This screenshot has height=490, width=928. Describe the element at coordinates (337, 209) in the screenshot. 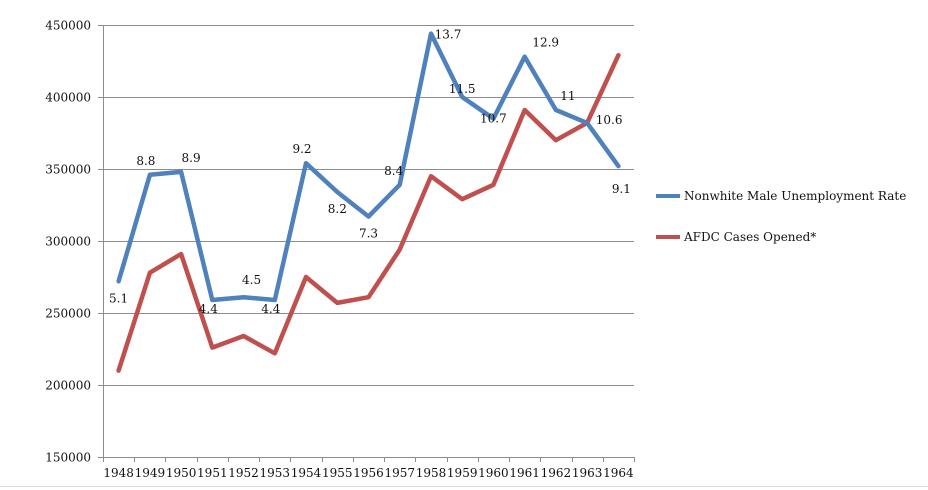

I see `data-label: 8.2` at that location.